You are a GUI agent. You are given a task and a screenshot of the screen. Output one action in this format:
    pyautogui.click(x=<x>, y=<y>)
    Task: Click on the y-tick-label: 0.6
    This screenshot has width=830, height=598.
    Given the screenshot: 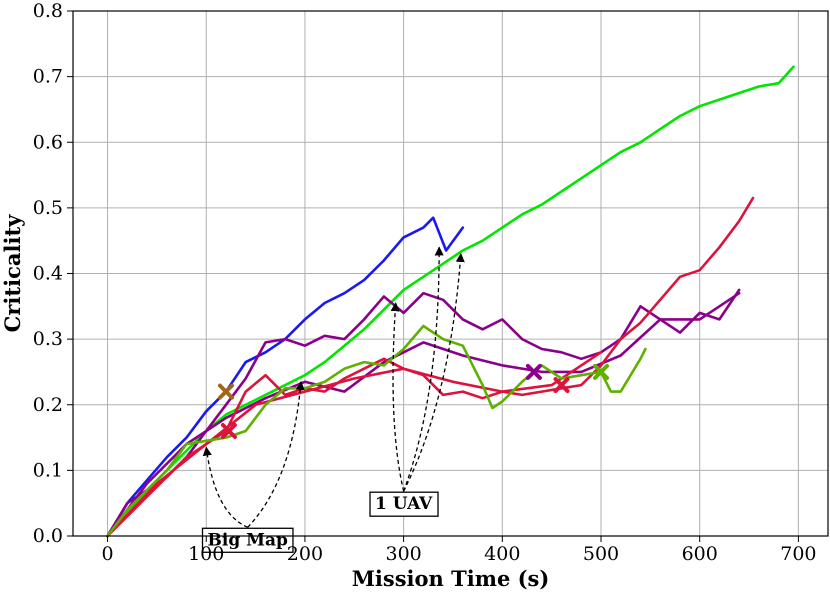 What is the action you would take?
    pyautogui.click(x=48, y=142)
    